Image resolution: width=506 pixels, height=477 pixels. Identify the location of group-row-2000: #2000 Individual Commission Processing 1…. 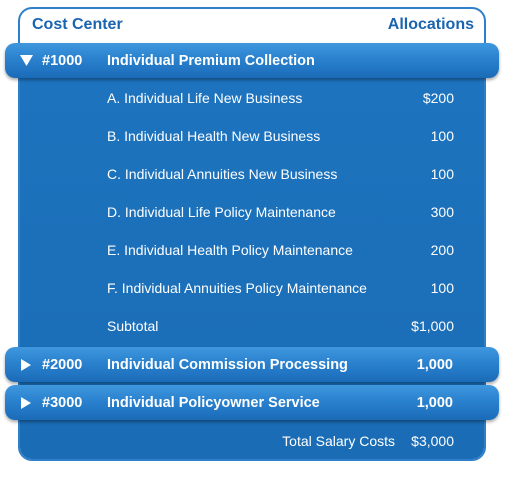
(252, 364).